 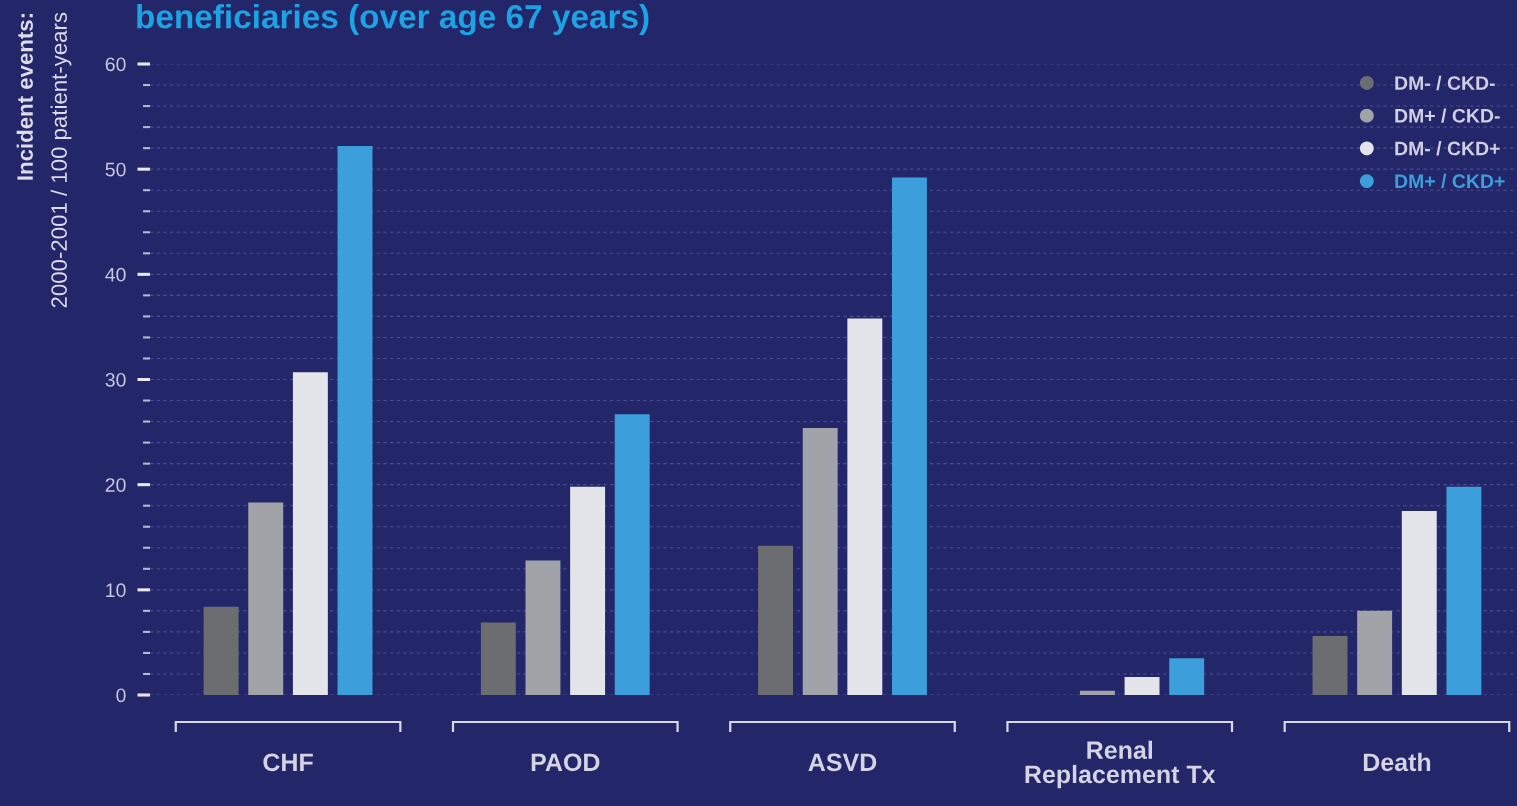 What do you see at coordinates (116, 590) in the screenshot?
I see `y-tick-label: 10` at bounding box center [116, 590].